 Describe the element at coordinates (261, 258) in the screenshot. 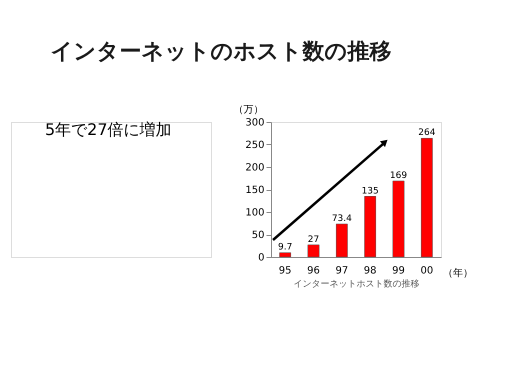

I see `y-tick-label: 0` at that location.